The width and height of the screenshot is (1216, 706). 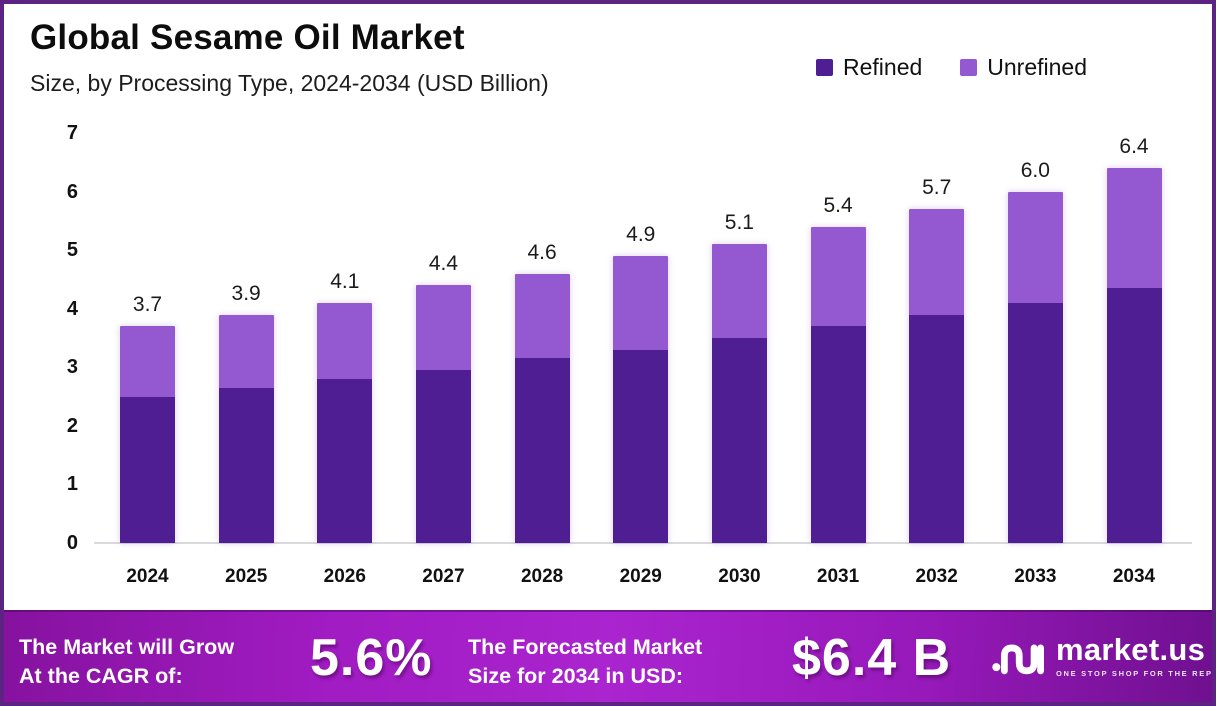 What do you see at coordinates (246, 293) in the screenshot?
I see `bar-total-label: 3.9` at bounding box center [246, 293].